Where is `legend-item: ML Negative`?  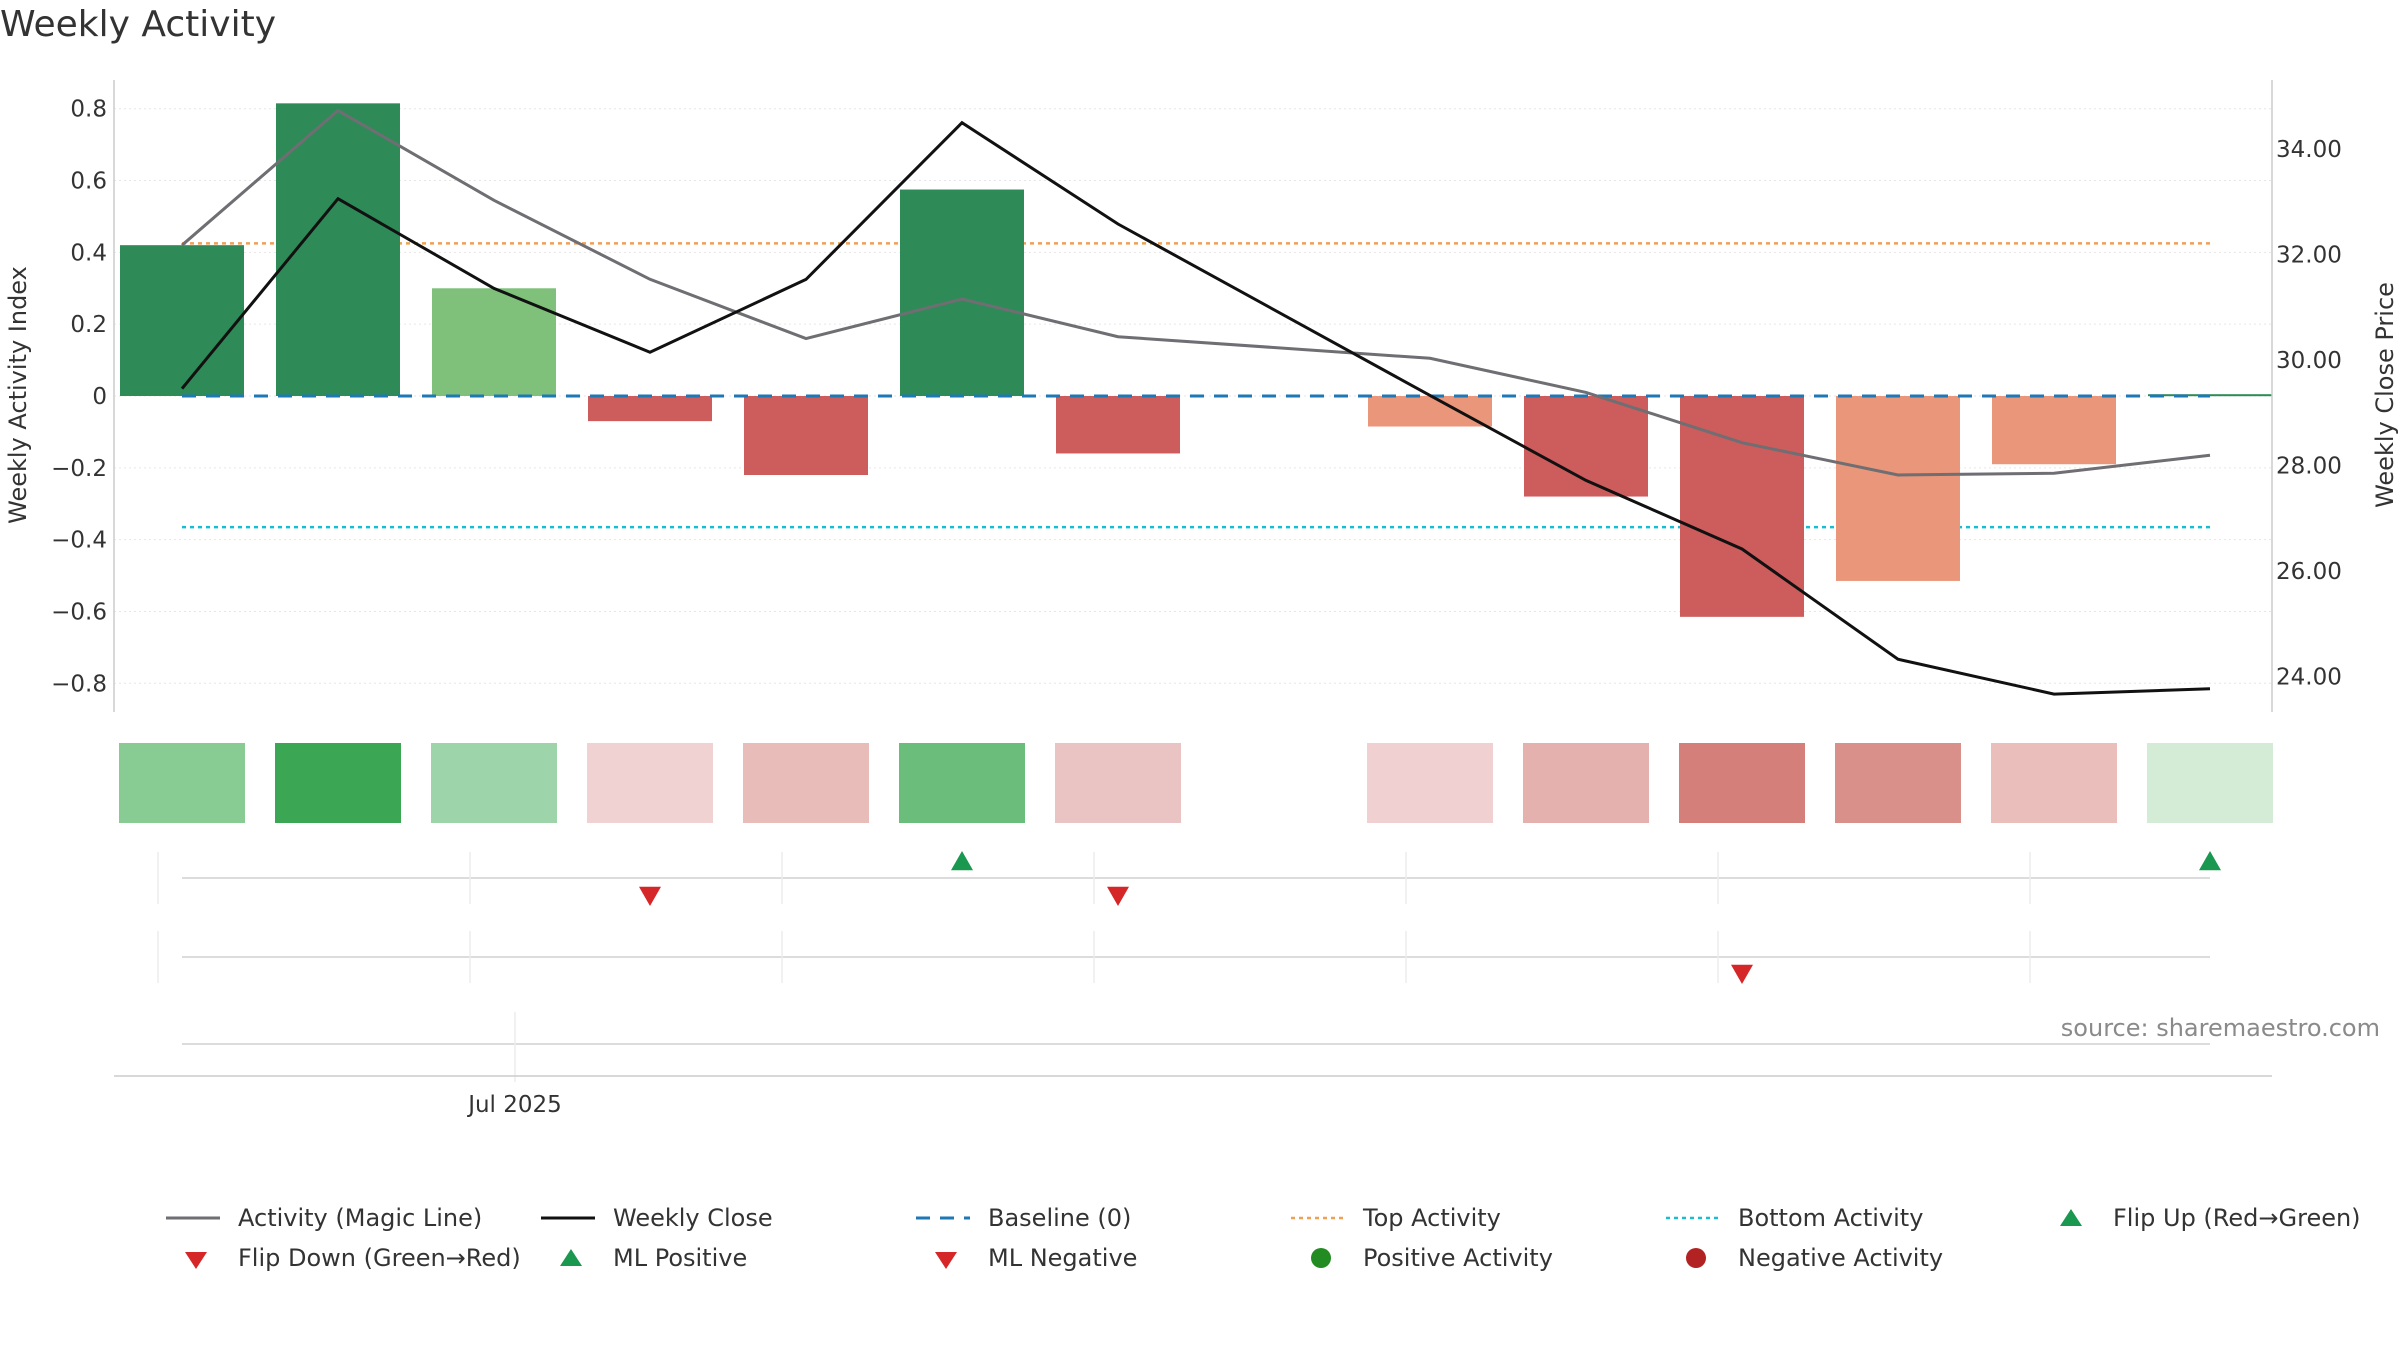 legend-item: ML Negative is located at coordinates (1097, 1258).